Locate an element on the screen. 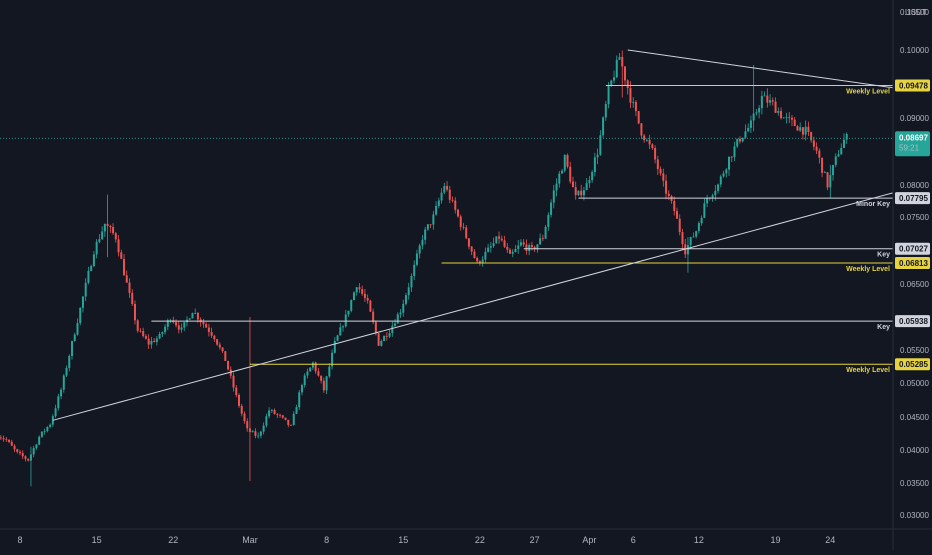 This screenshot has width=932, height=555. currency-label: USDT is located at coordinates (916, 12).